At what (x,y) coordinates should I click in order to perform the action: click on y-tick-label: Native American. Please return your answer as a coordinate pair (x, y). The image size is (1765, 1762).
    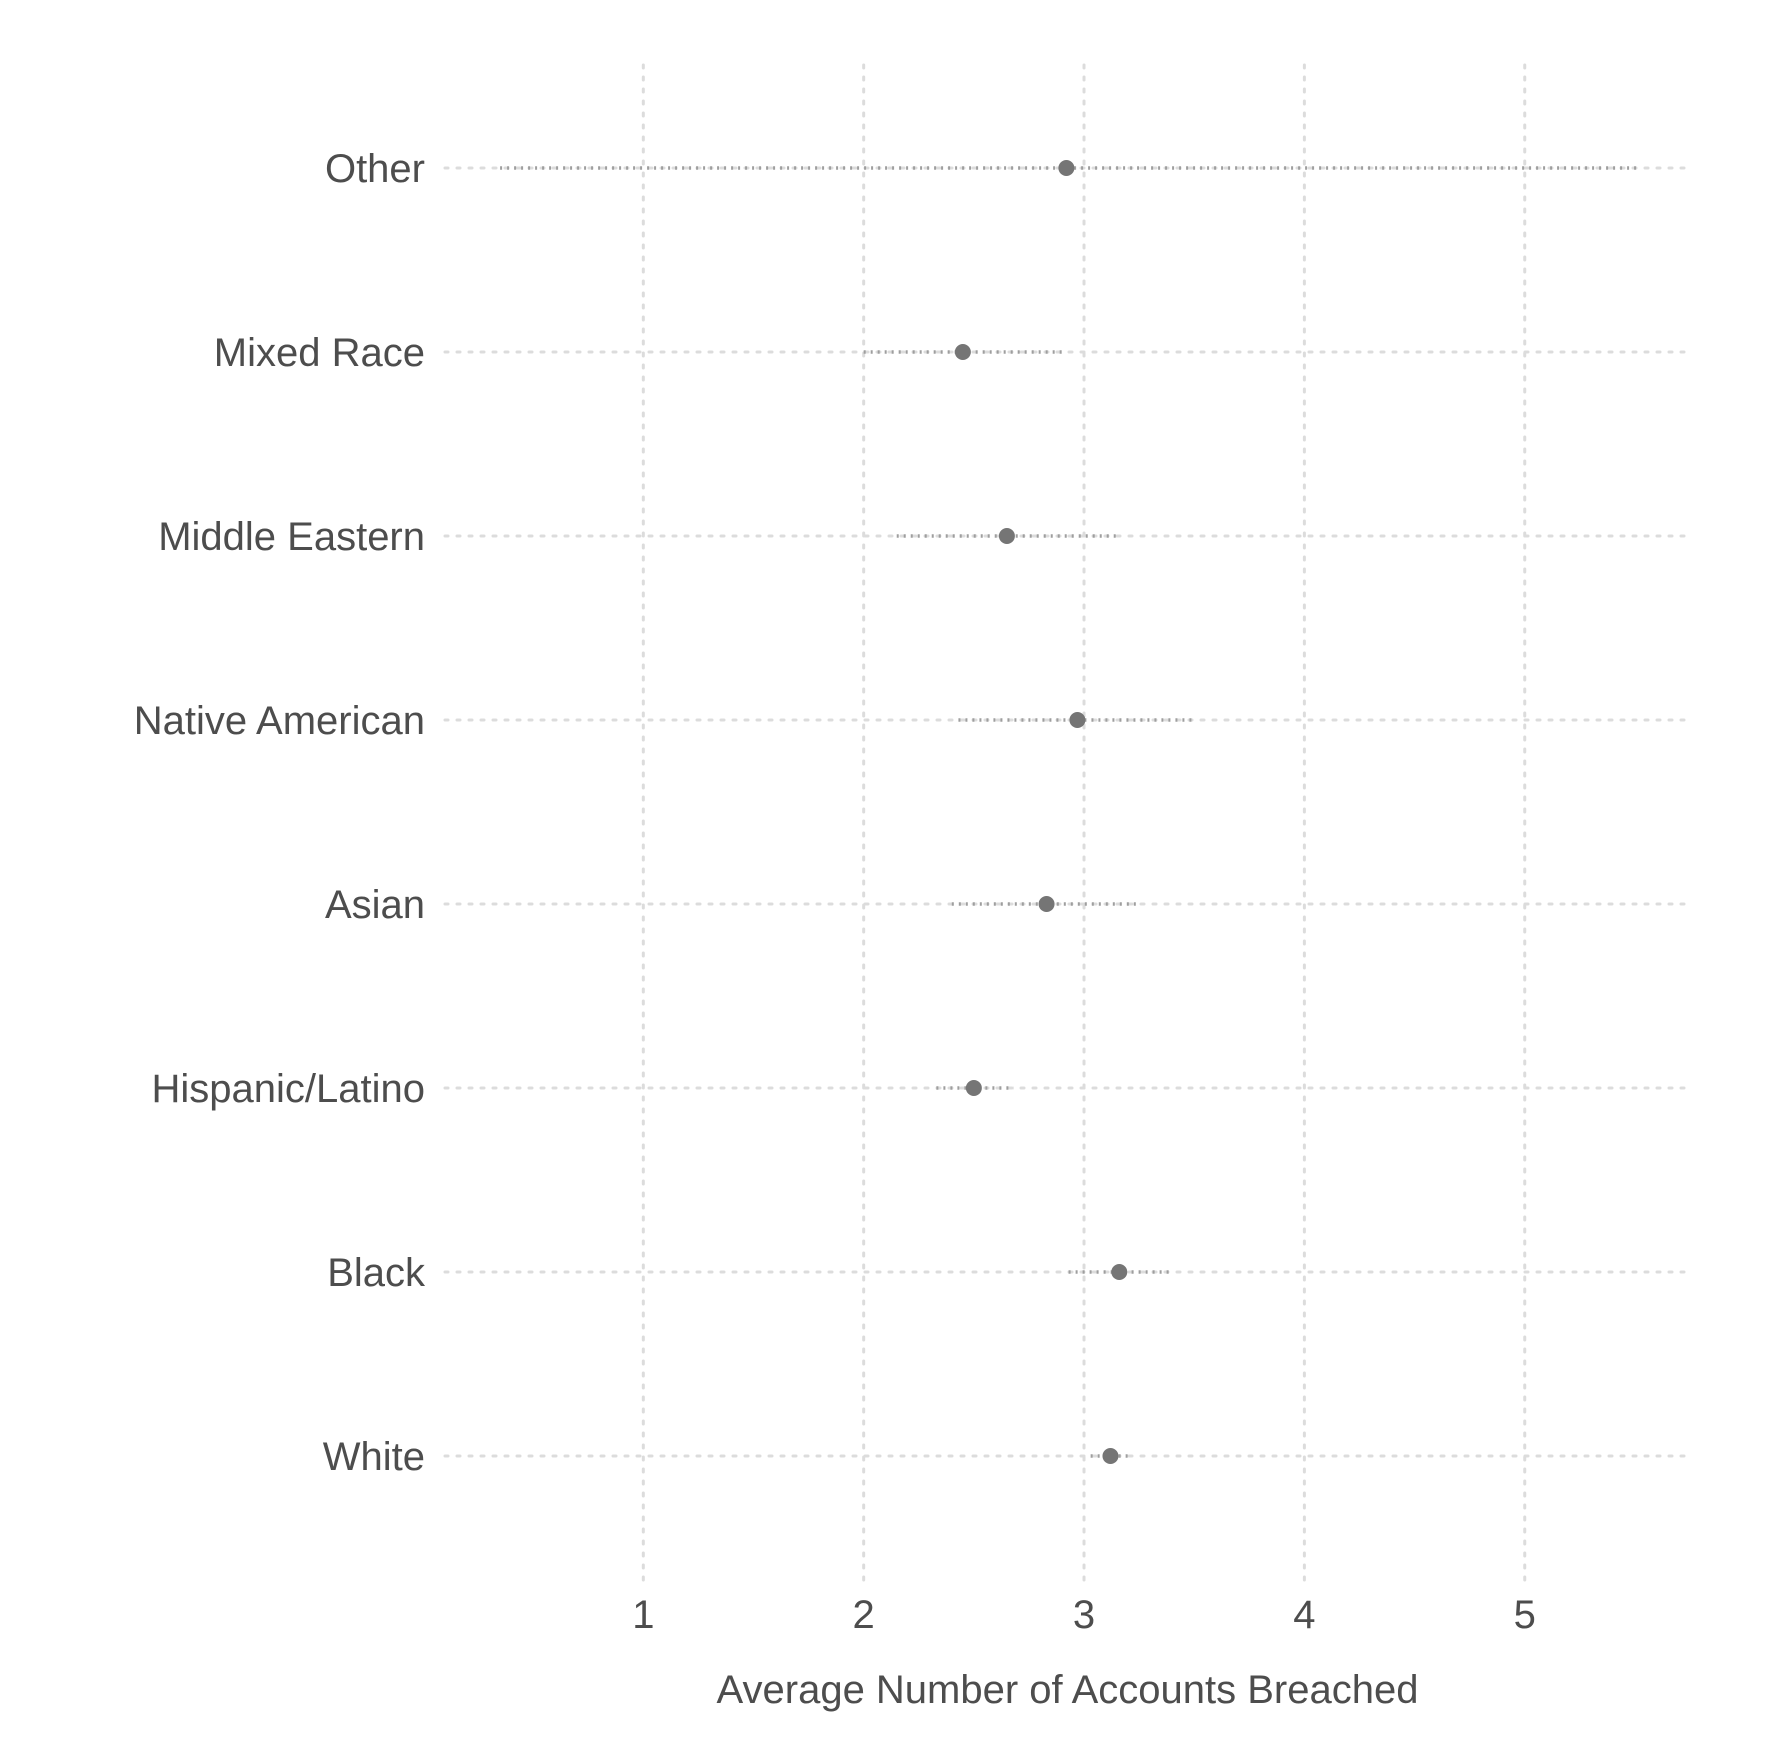
    Looking at the image, I should click on (279, 721).